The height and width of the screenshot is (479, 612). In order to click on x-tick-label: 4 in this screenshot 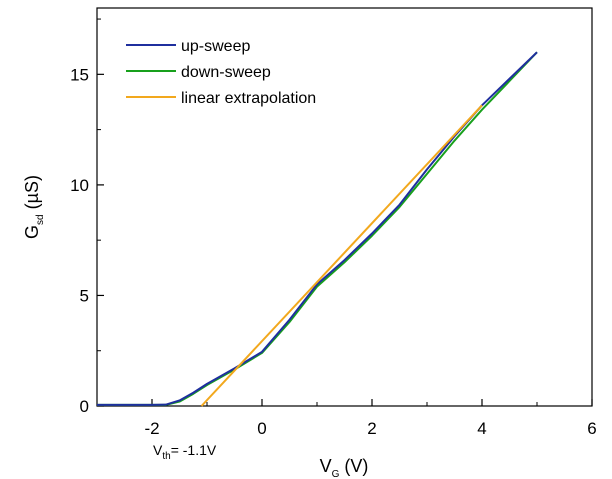, I will do `click(481, 428)`.